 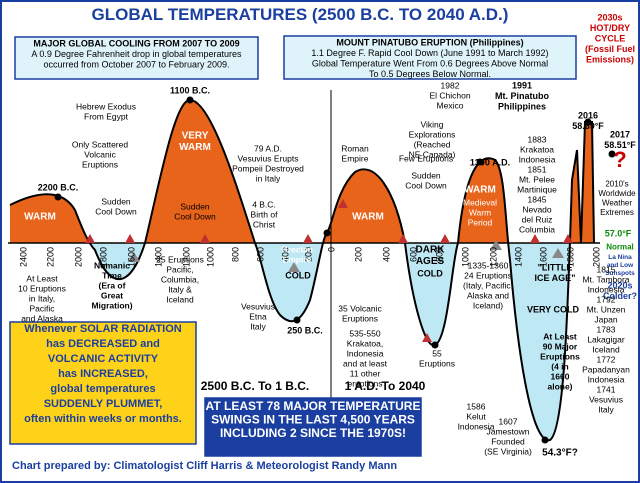 I want to click on annotation: Vesuvius, so click(x=258, y=306).